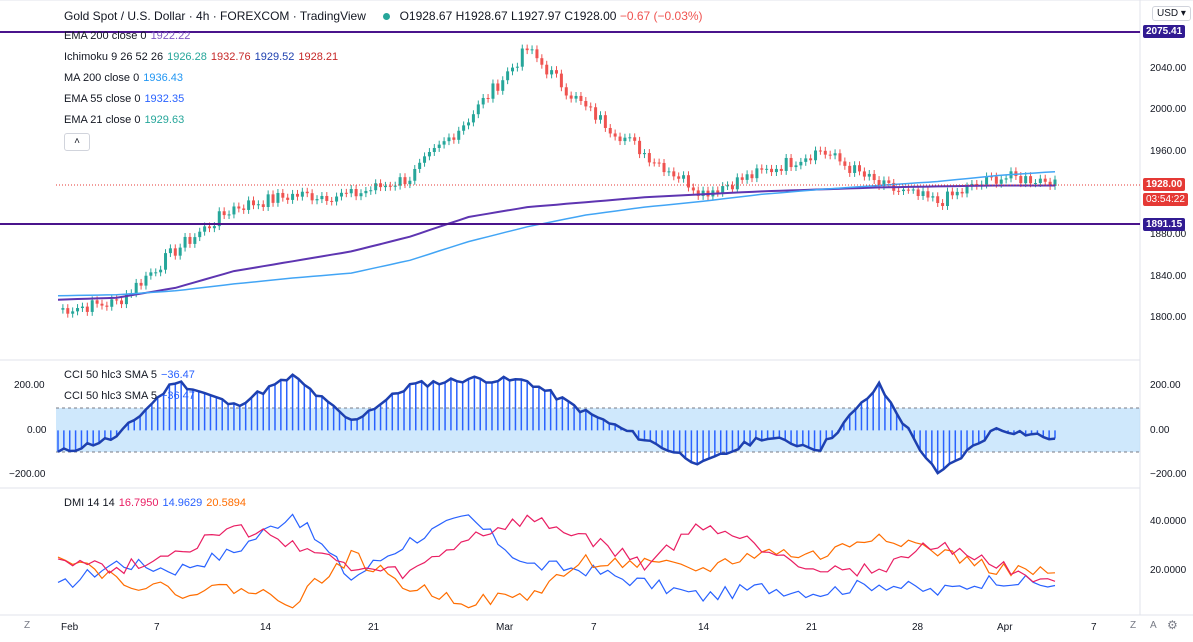 Image resolution: width=1193 pixels, height=642 pixels. What do you see at coordinates (1133, 625) in the screenshot?
I see `zoom-icon-right: Z` at bounding box center [1133, 625].